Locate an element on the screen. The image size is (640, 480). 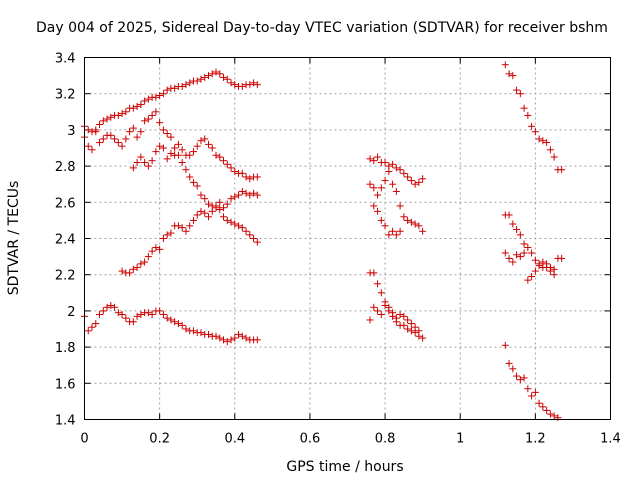
y-tick-label: 3 is located at coordinates (71, 131).